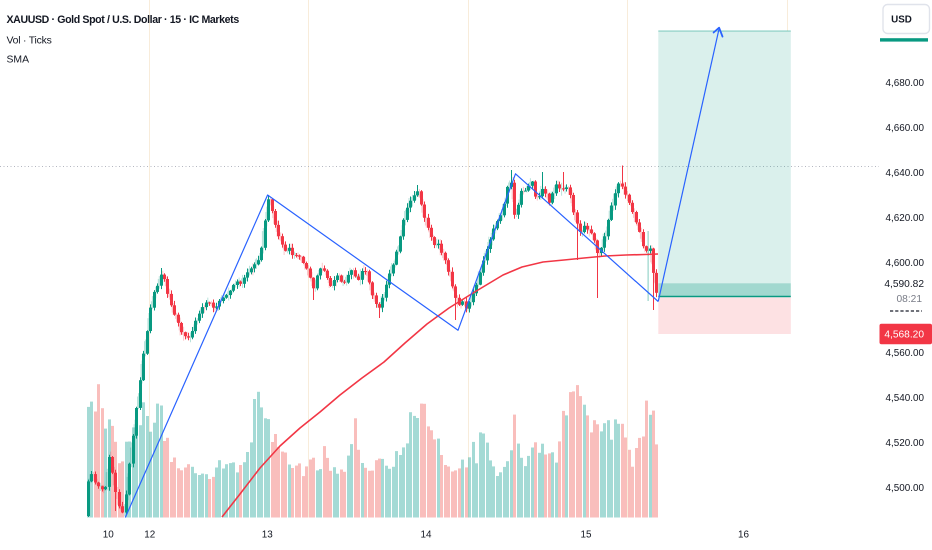 The width and height of the screenshot is (932, 550). Describe the element at coordinates (905, 353) in the screenshot. I see `svg-text: 4,560.00` at that location.